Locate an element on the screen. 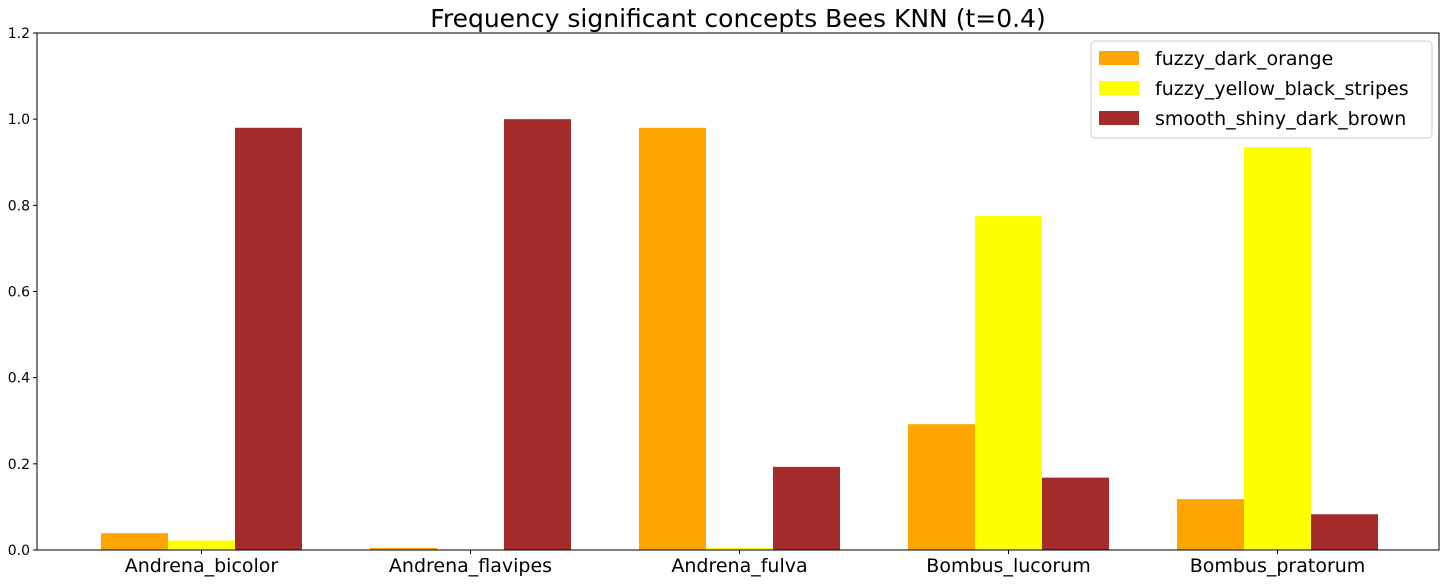  bar-smooth_shiny_dark_brown-Bombus_lucorum is located at coordinates (1075, 513).